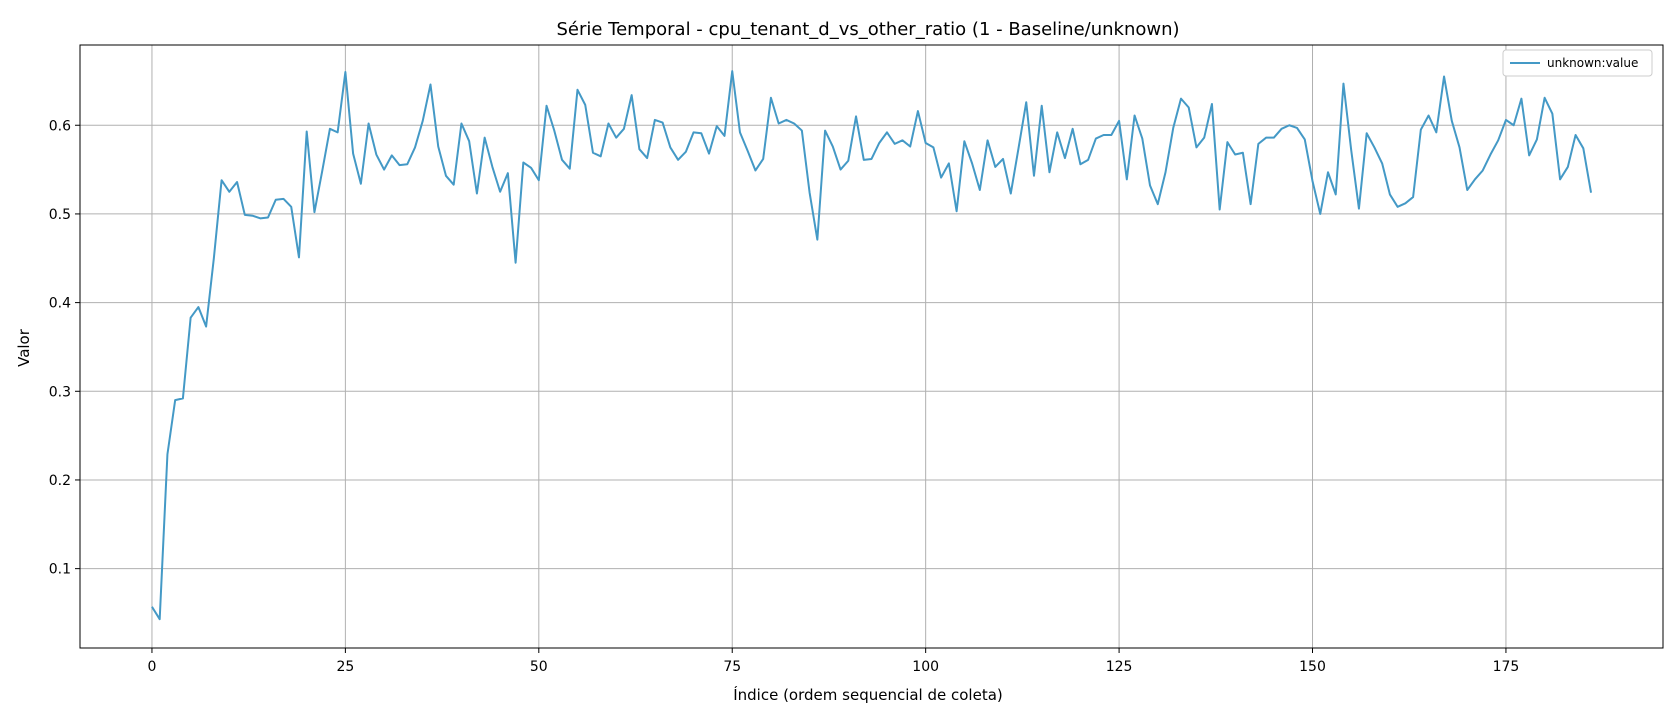 The width and height of the screenshot is (1680, 720). I want to click on y-tick-label: 0.3, so click(60, 392).